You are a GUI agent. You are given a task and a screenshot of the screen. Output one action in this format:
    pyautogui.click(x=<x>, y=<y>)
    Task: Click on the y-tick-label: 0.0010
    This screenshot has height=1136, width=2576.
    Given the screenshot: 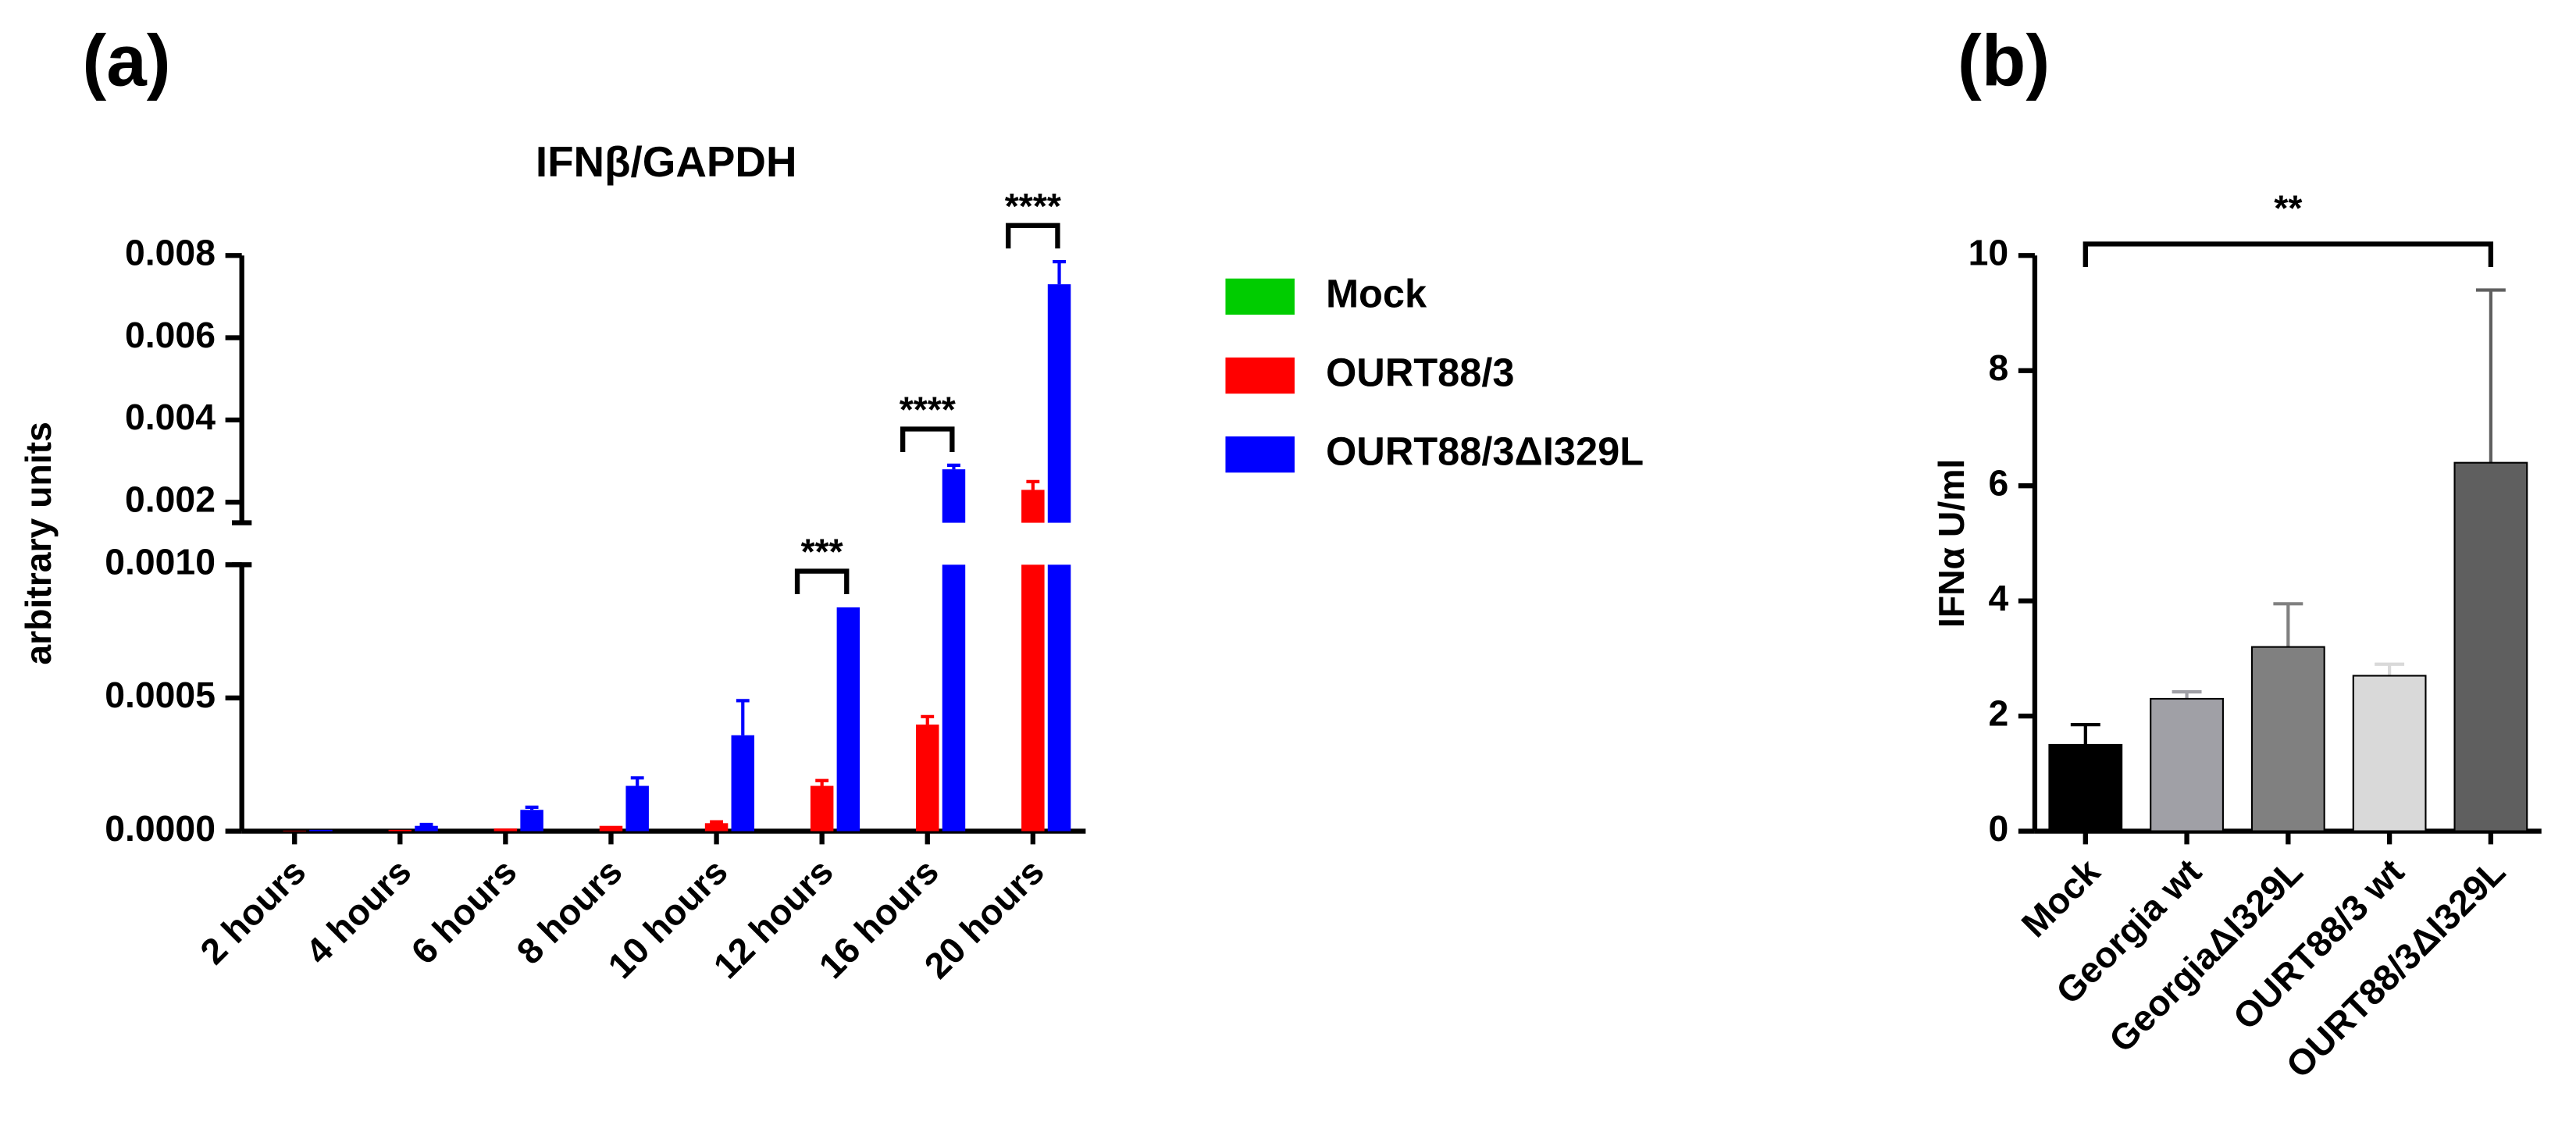 What is the action you would take?
    pyautogui.click(x=161, y=562)
    